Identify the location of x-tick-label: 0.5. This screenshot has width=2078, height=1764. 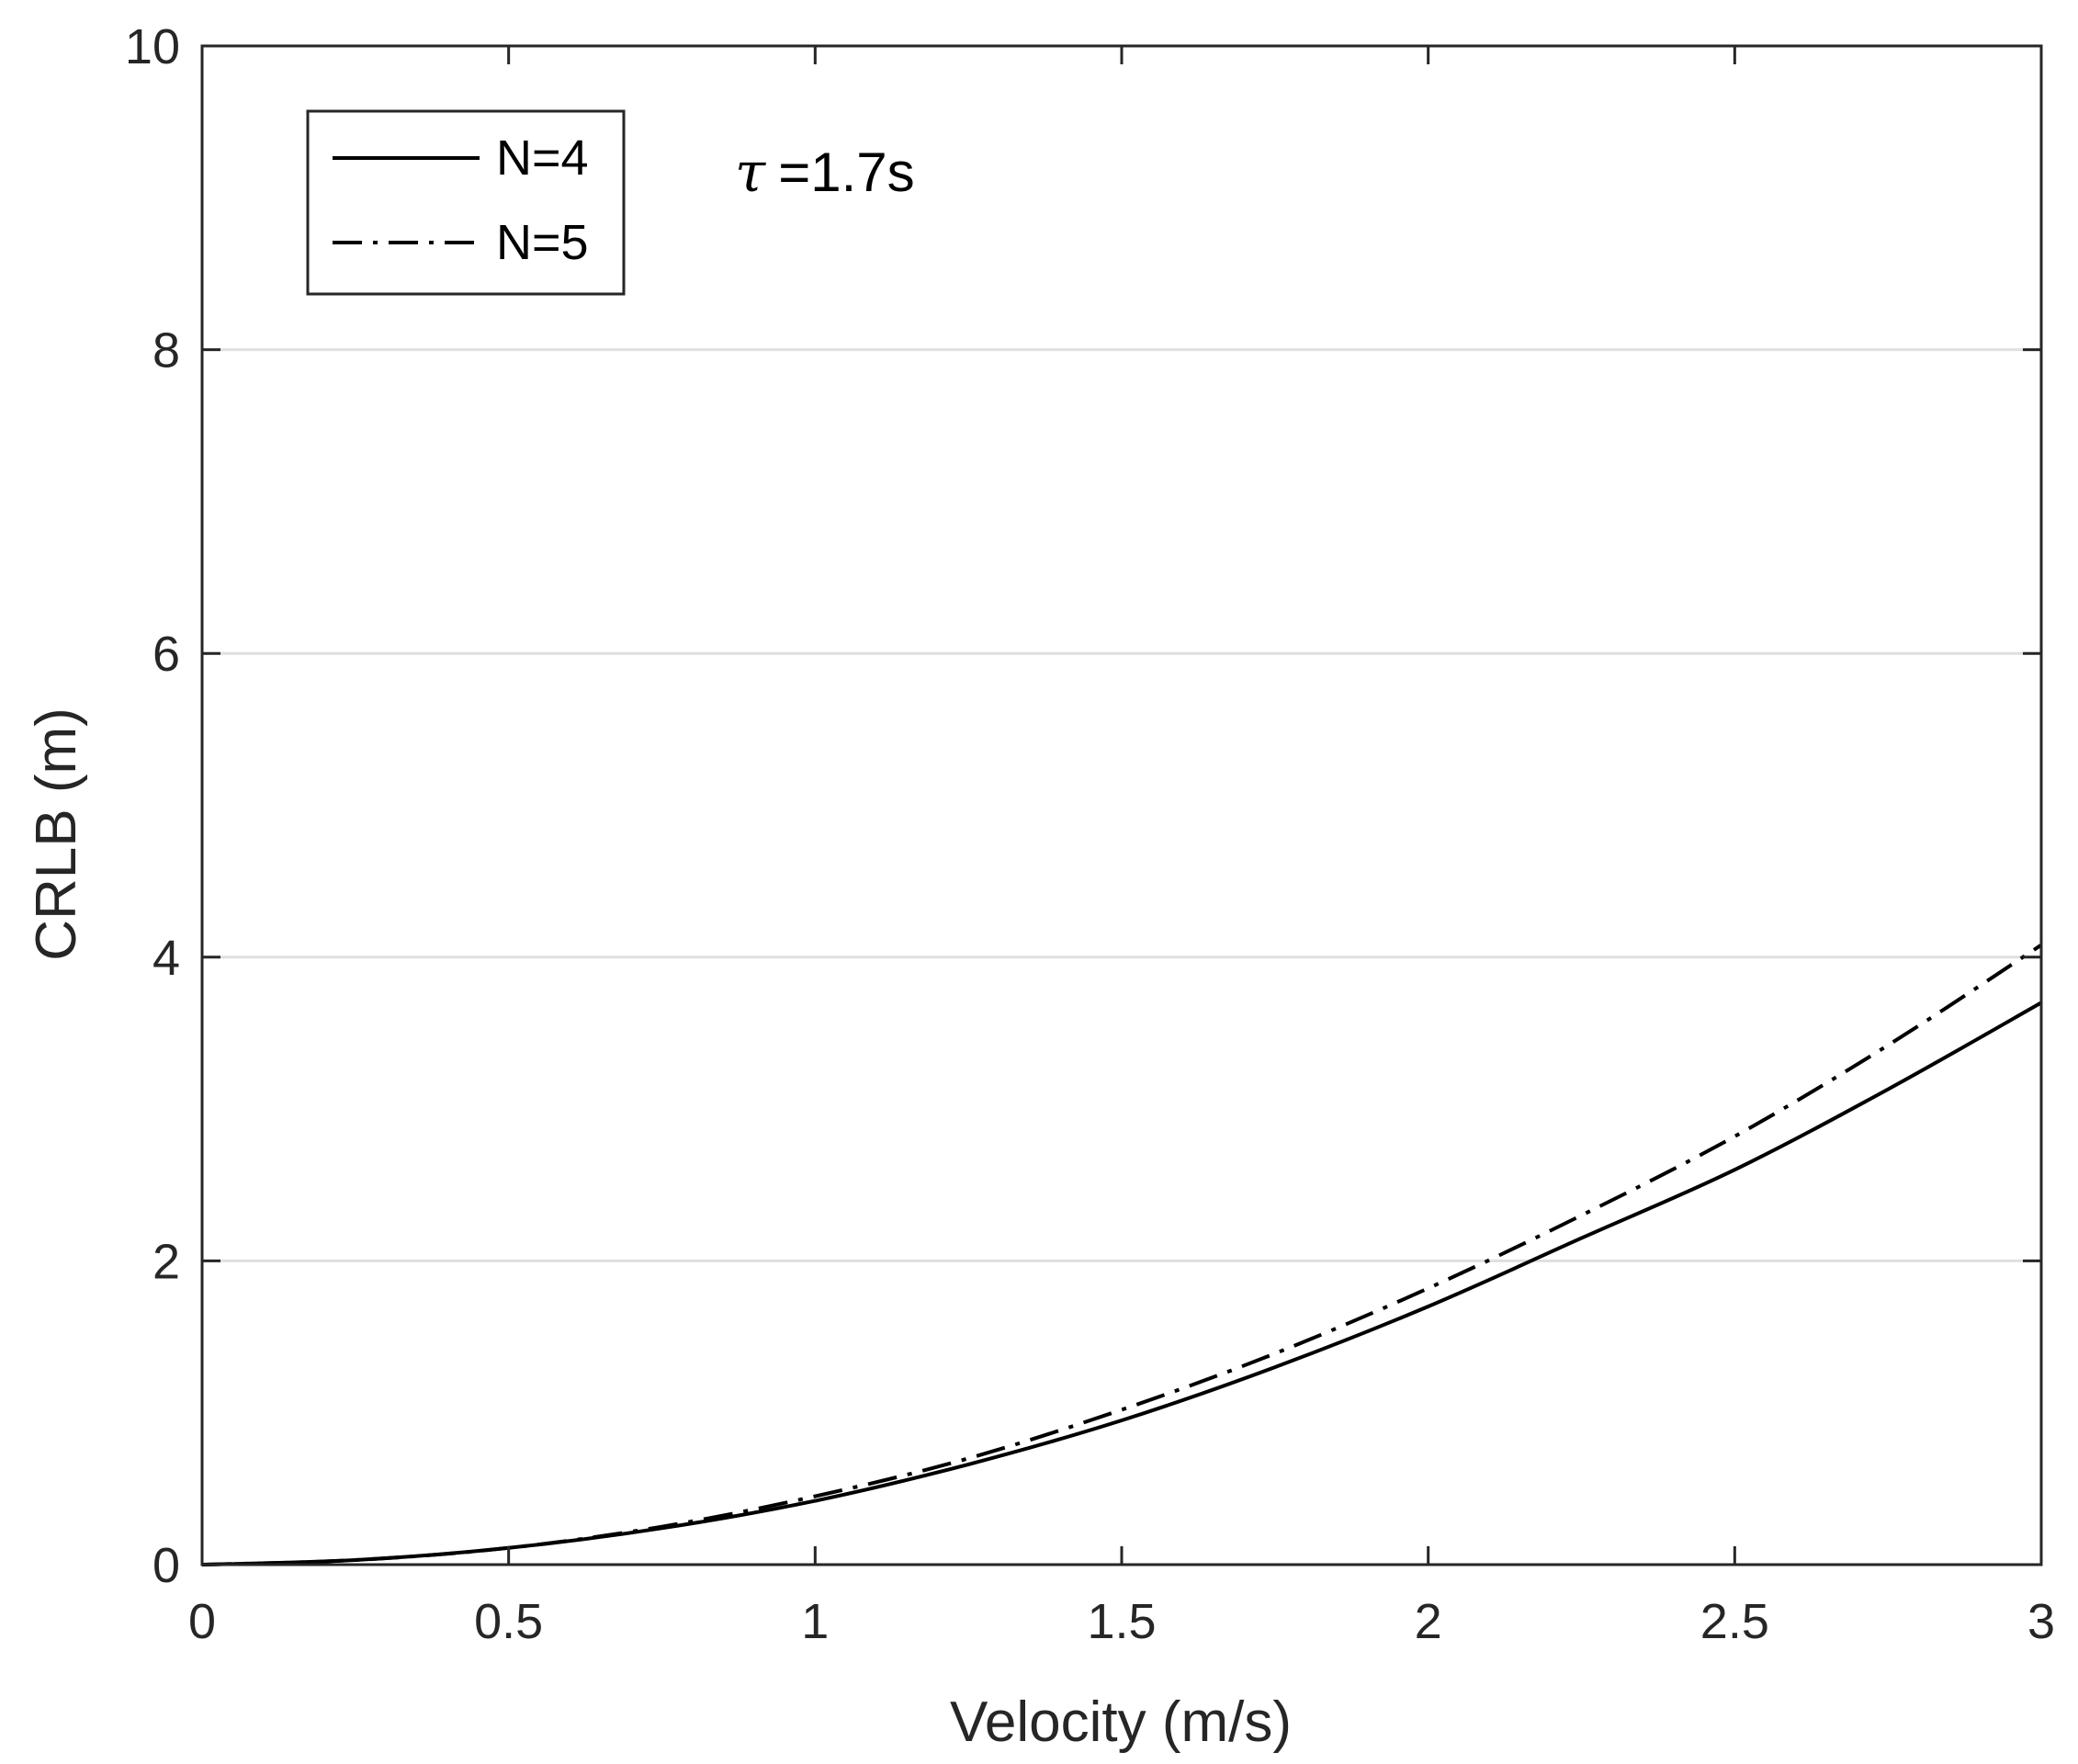
(508, 1622).